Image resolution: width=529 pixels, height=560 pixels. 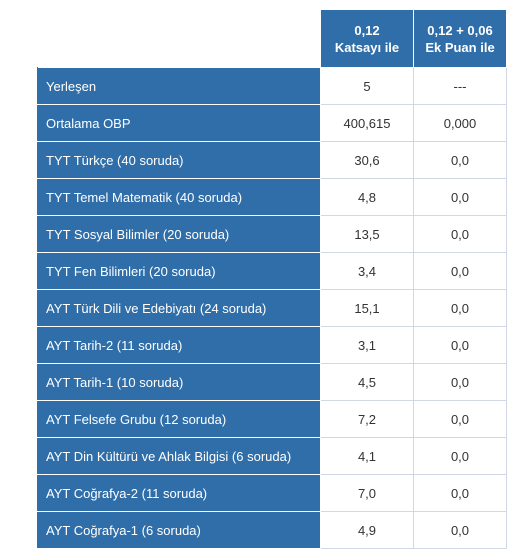 I want to click on table-row: AYT Felsefe Grubu (12 soruda) 7,2 0,0, so click(x=272, y=419).